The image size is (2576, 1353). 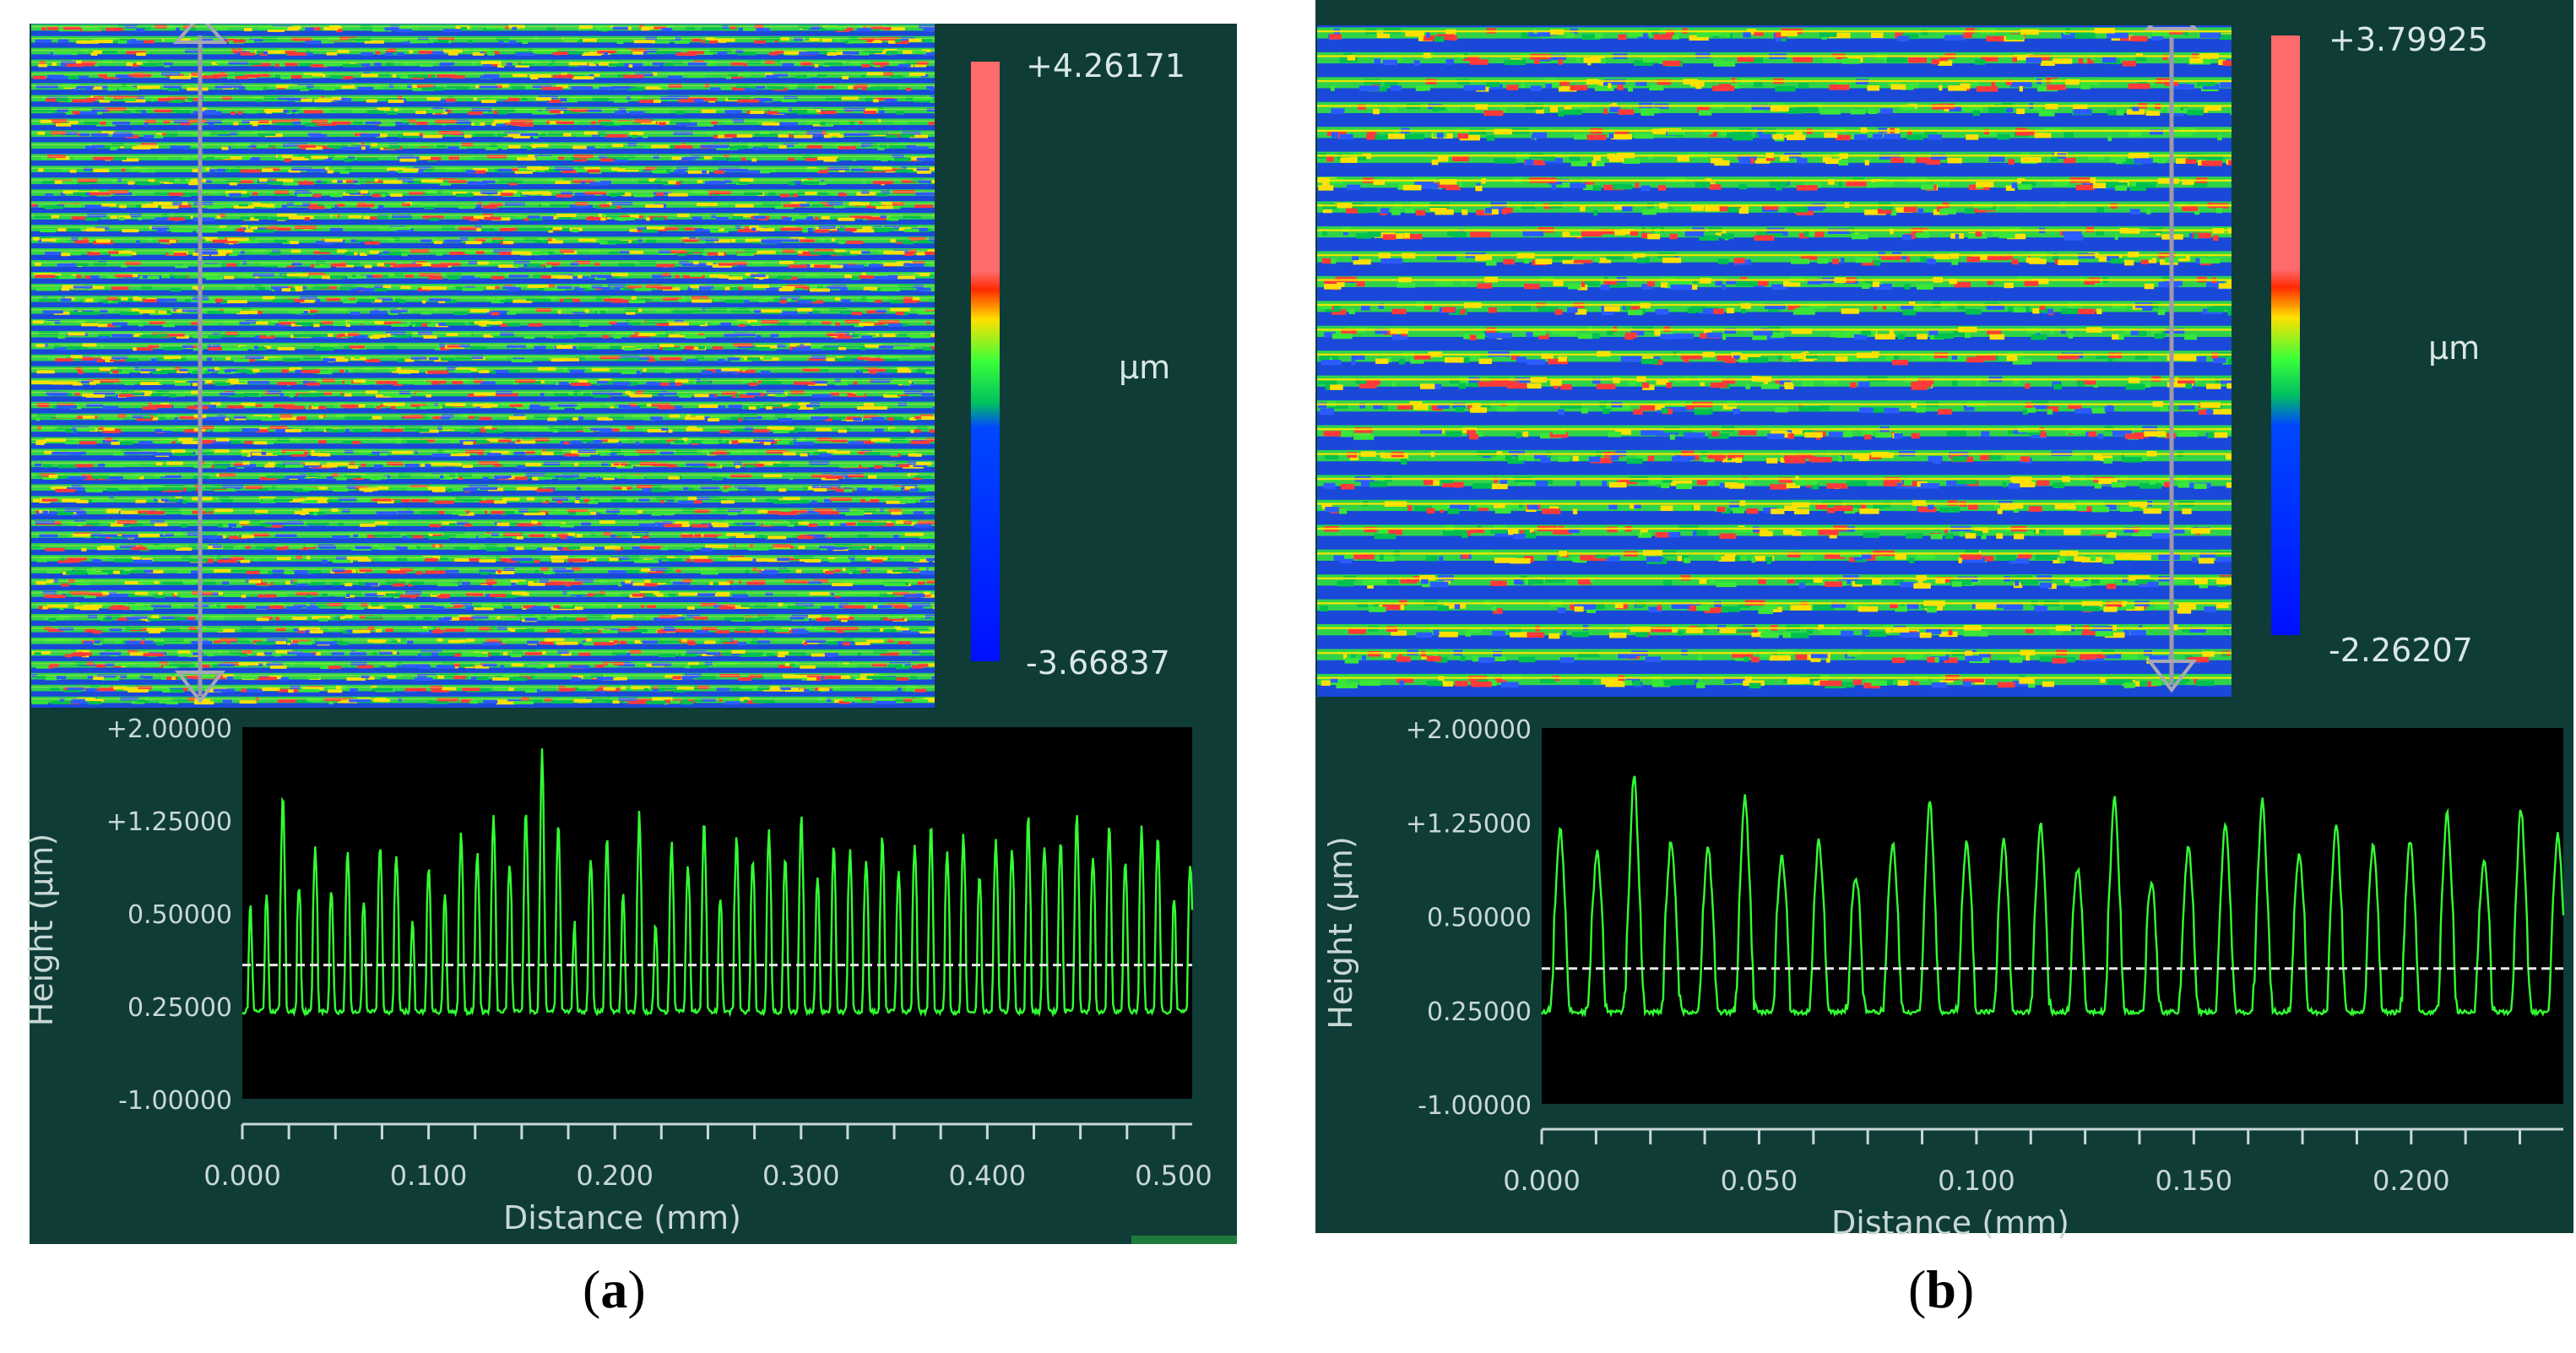 What do you see at coordinates (42, 930) in the screenshot?
I see `y-axis-label: Height (µm)` at bounding box center [42, 930].